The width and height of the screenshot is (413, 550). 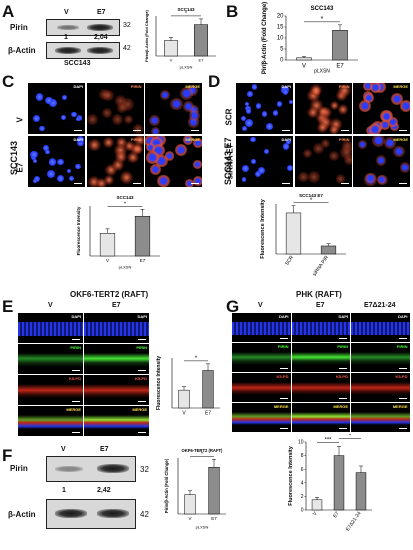 What do you see at coordinates (101, 12) in the screenshot?
I see `panel-a-lane-e7: E7` at bounding box center [101, 12].